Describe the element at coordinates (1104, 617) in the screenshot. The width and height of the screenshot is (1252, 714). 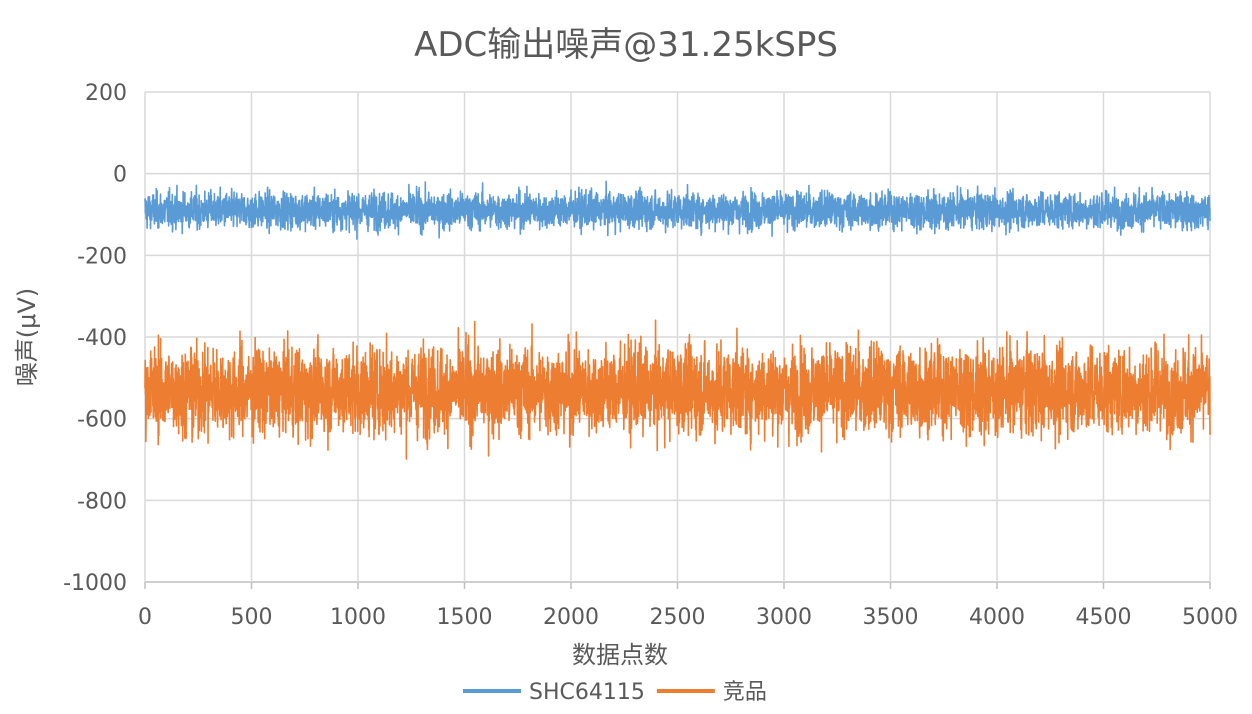
I see `x-tick-label: 4500` at that location.